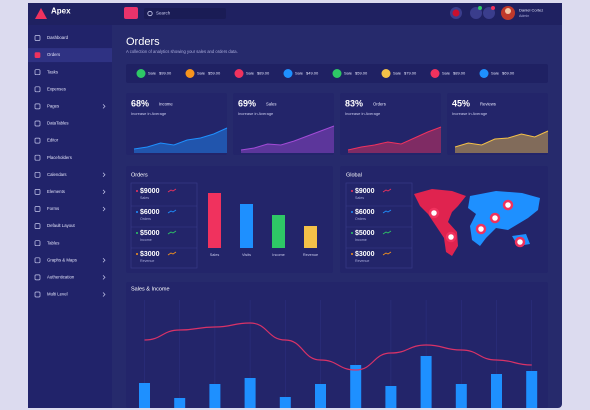 The image size is (590, 410). What do you see at coordinates (461, 103) in the screenshot?
I see `stat-value: 45%` at bounding box center [461, 103].